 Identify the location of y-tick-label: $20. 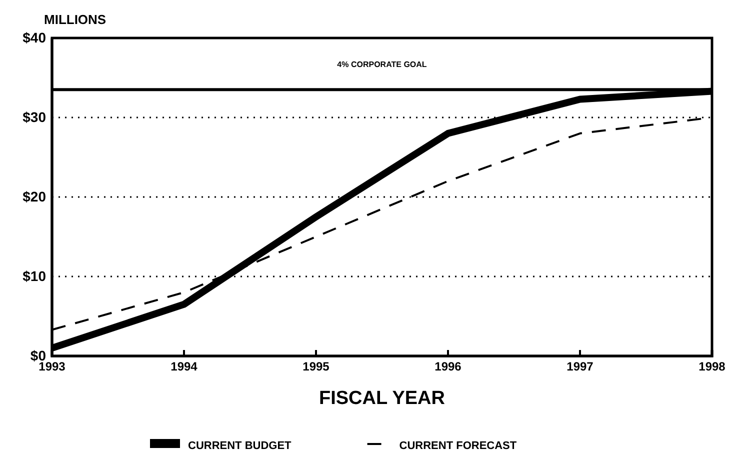
(34, 196).